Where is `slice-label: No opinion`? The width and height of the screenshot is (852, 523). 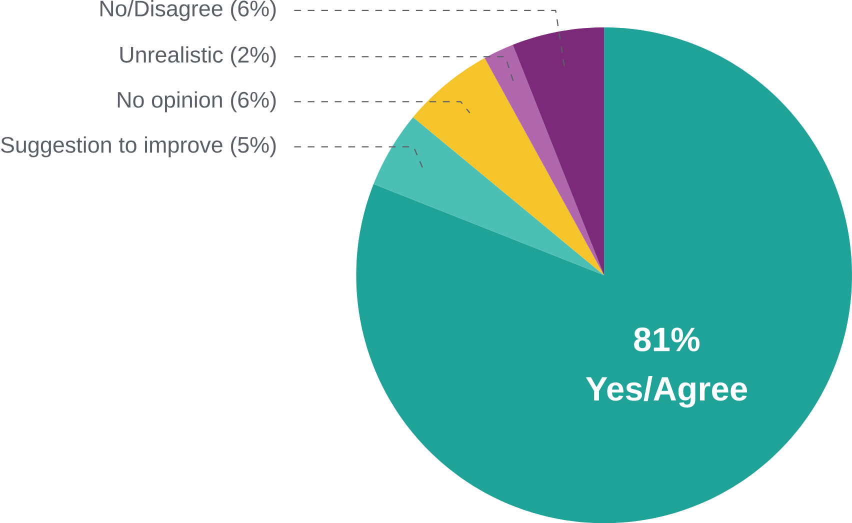
slice-label: No opinion is located at coordinates (170, 101).